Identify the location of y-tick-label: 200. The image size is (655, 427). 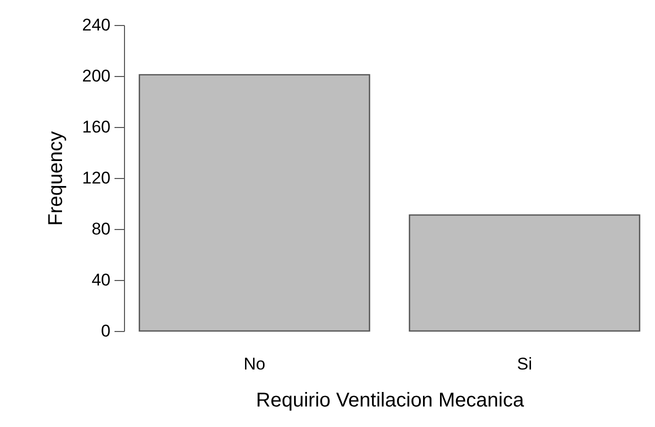
(96, 76).